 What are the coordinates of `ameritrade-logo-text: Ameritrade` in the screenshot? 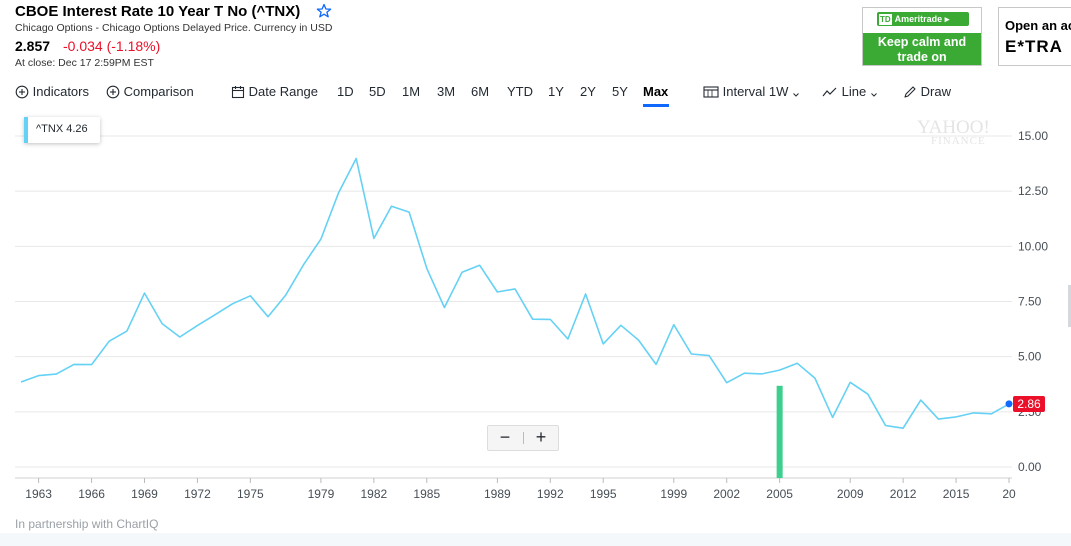 It's located at (918, 19).